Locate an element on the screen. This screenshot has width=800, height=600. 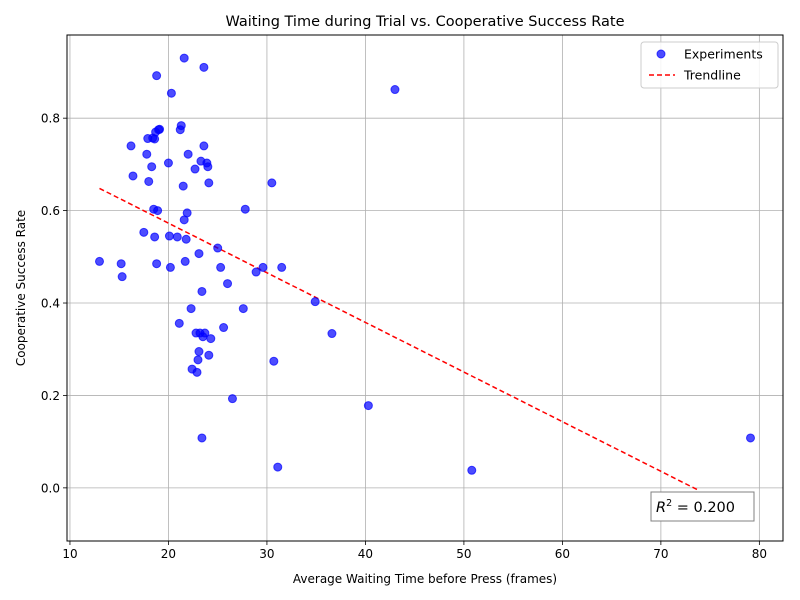
x-tick-label: 40 is located at coordinates (365, 554).